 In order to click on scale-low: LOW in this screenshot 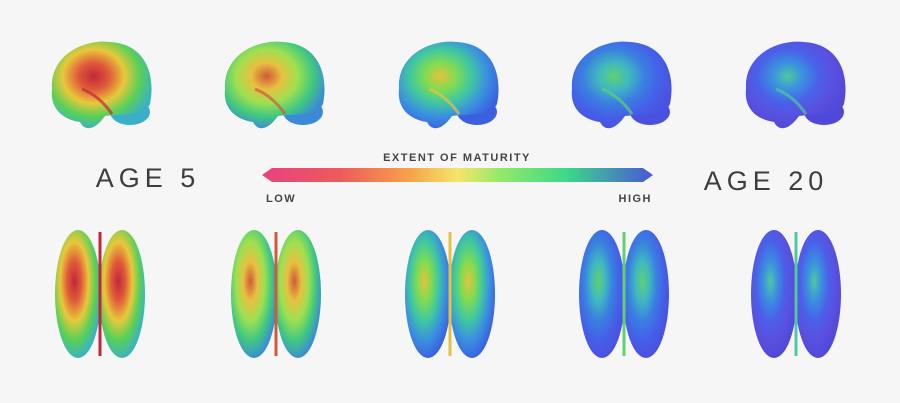, I will do `click(281, 199)`.